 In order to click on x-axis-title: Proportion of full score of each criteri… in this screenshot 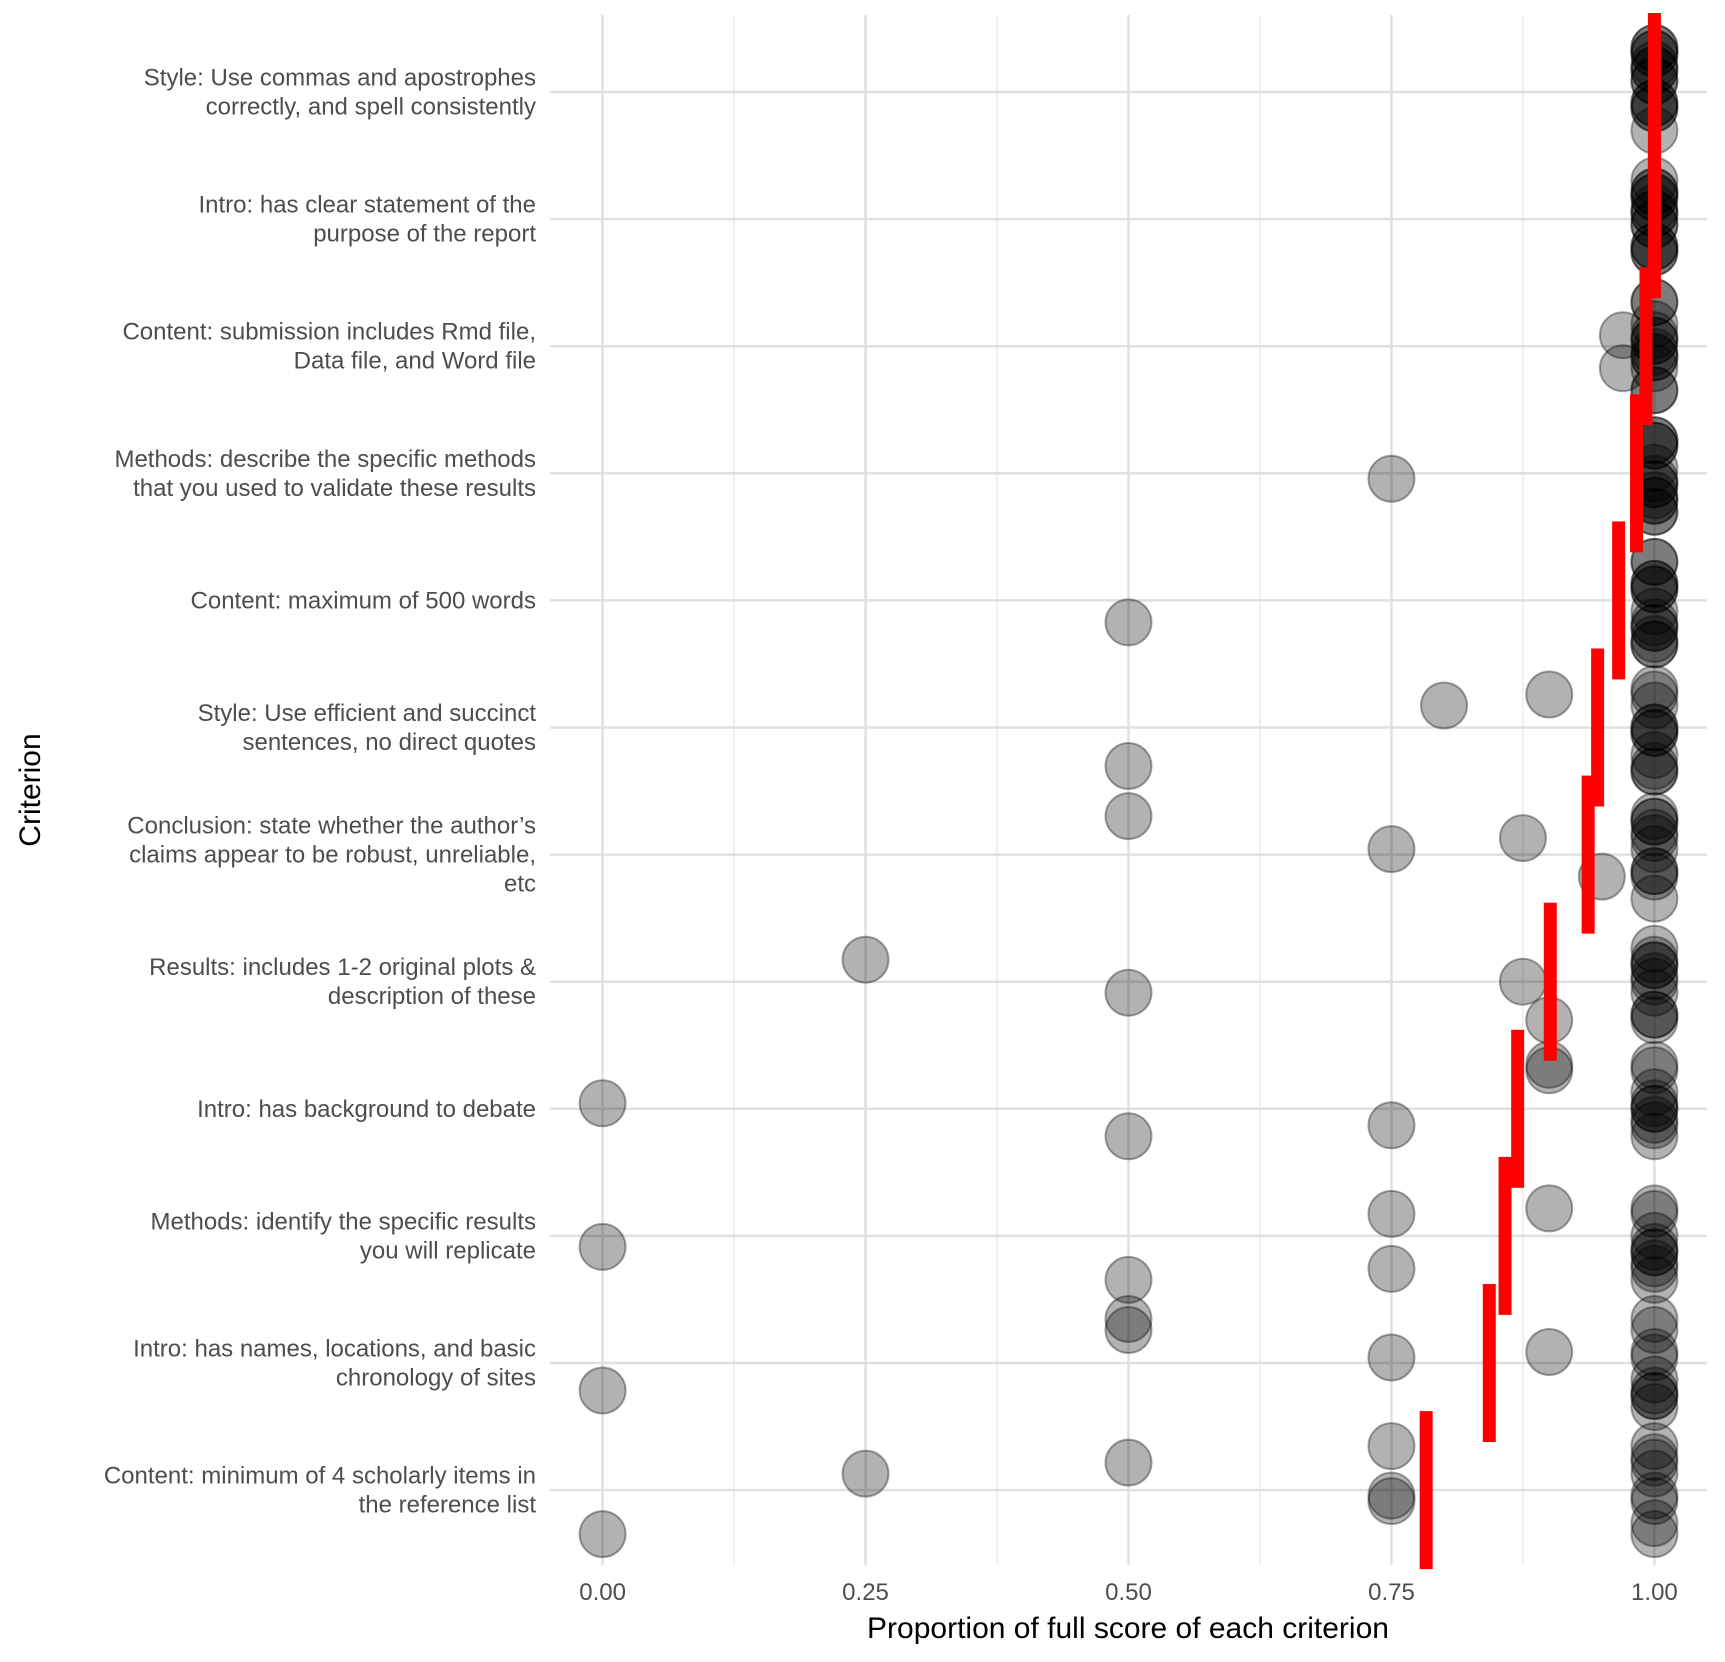, I will do `click(1128, 1628)`.